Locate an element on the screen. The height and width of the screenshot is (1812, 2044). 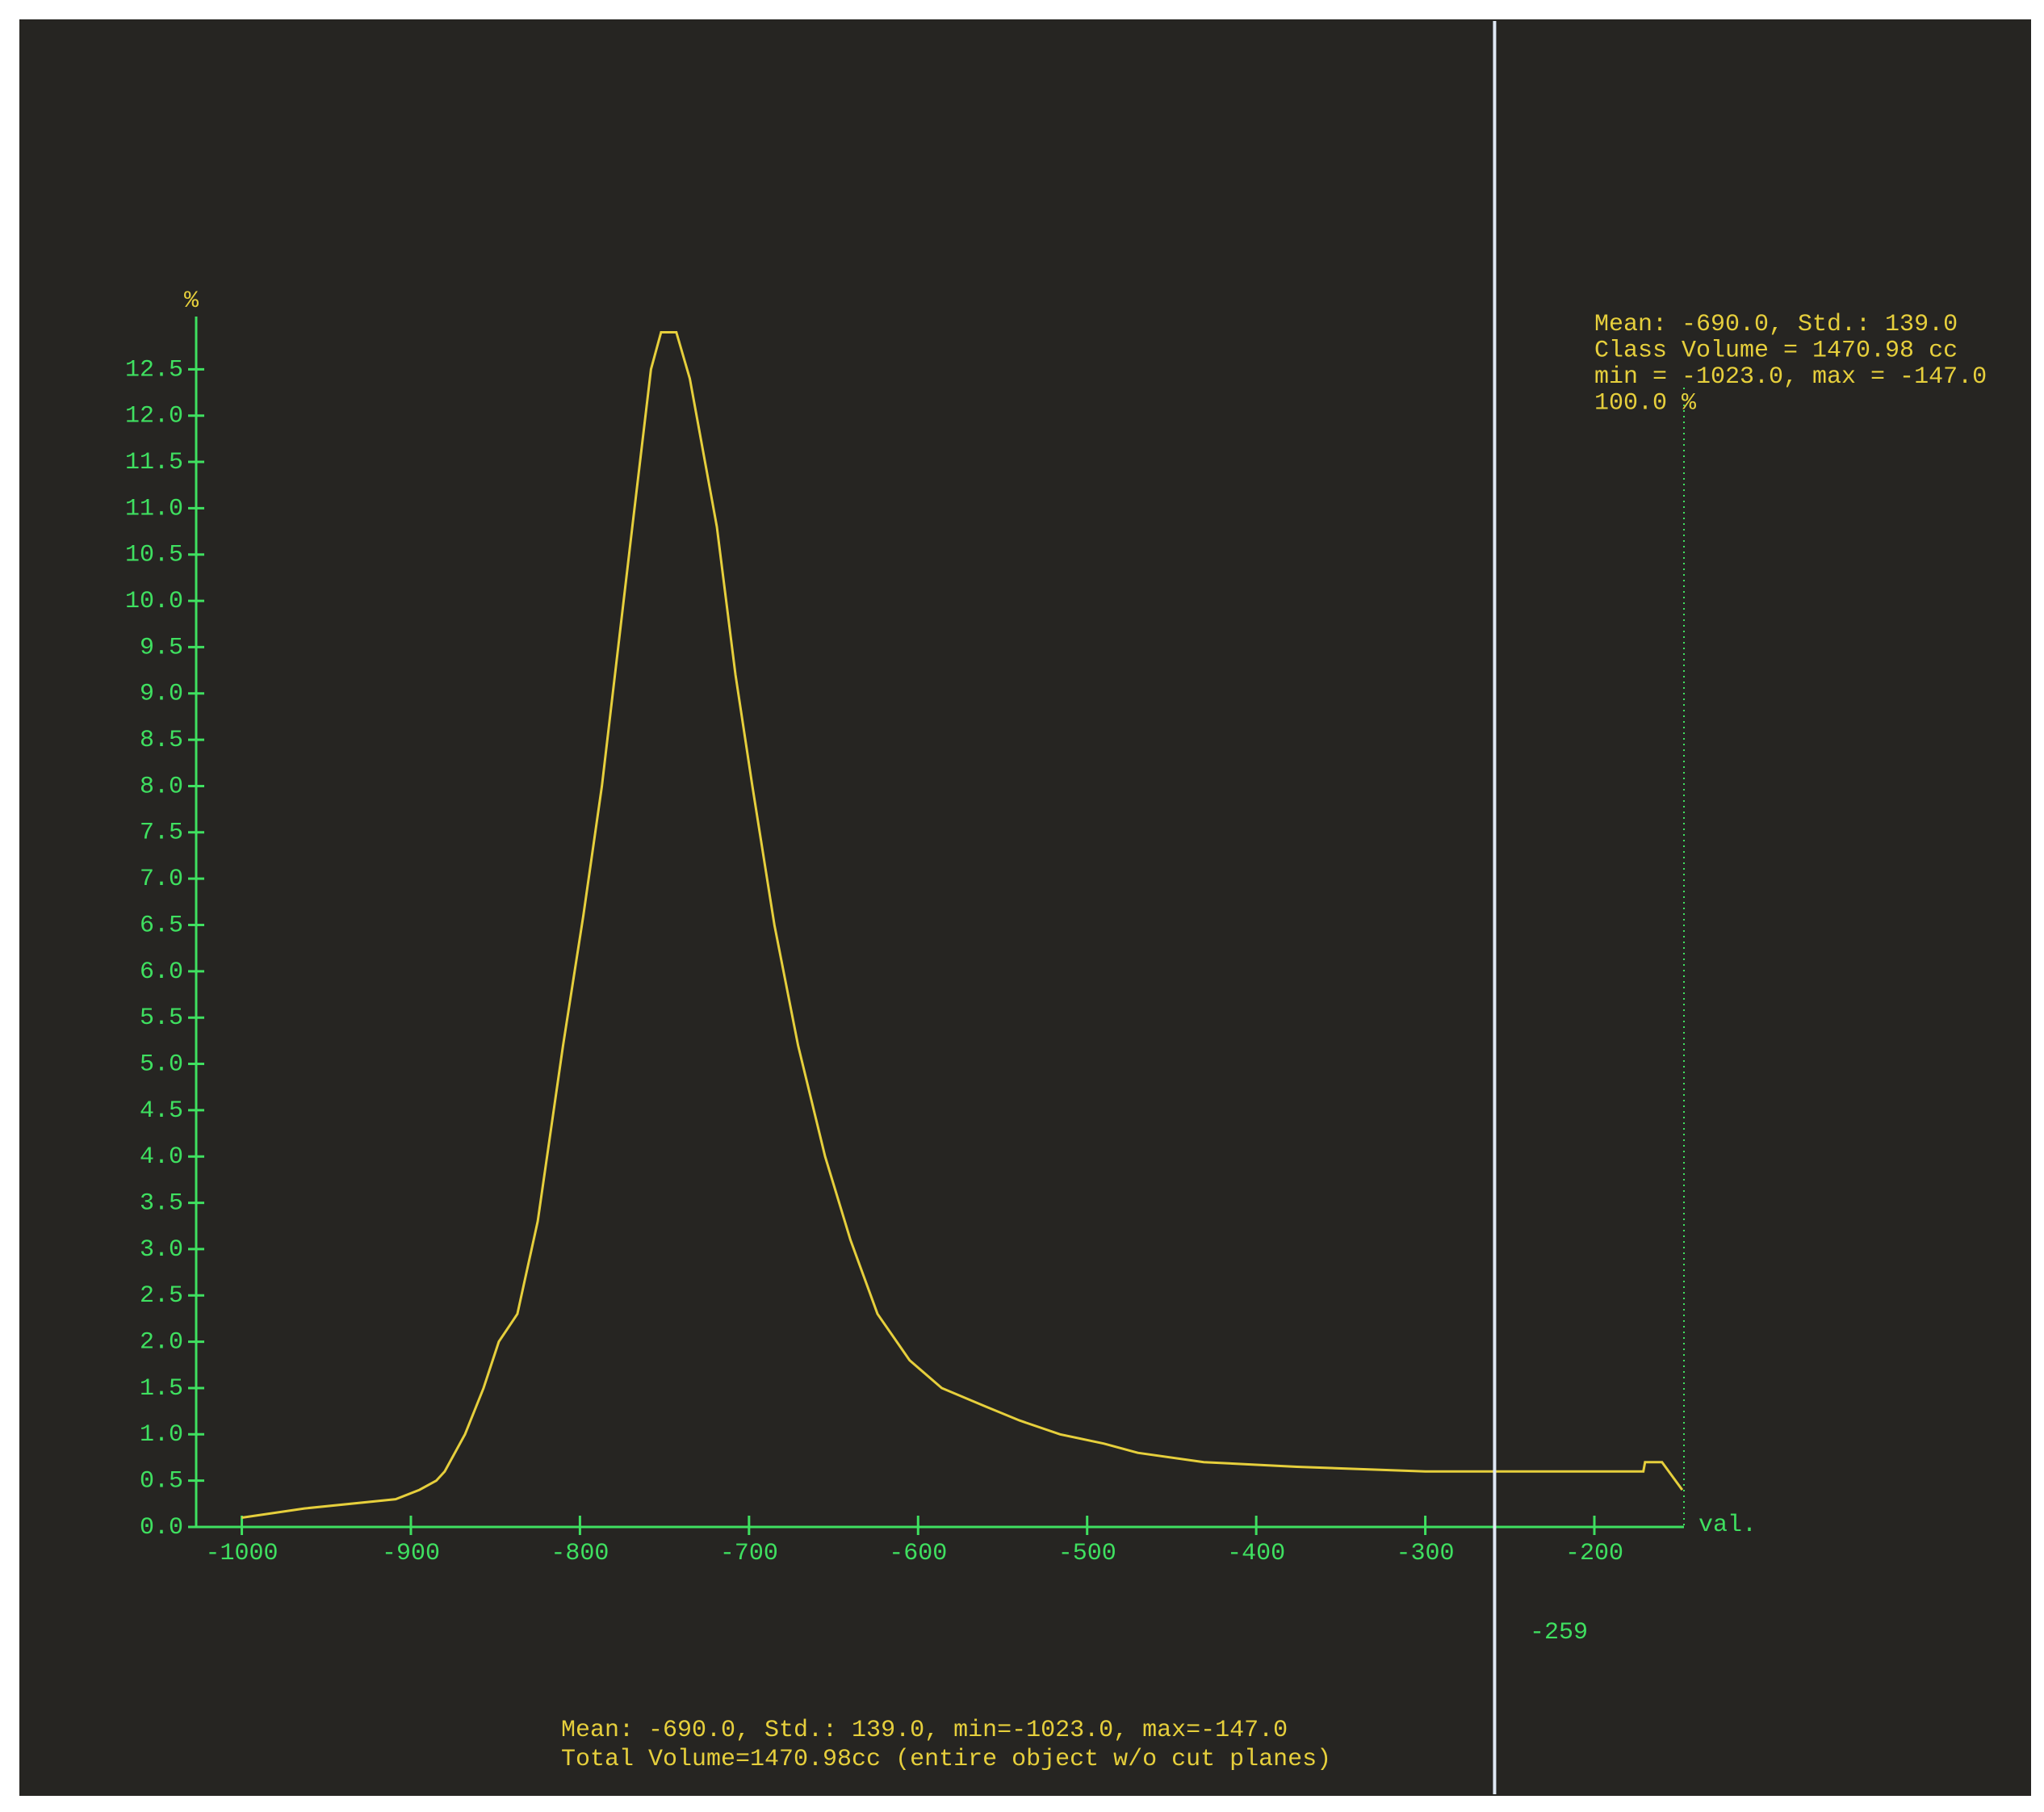
info-line: 100.0 % is located at coordinates (1646, 403).